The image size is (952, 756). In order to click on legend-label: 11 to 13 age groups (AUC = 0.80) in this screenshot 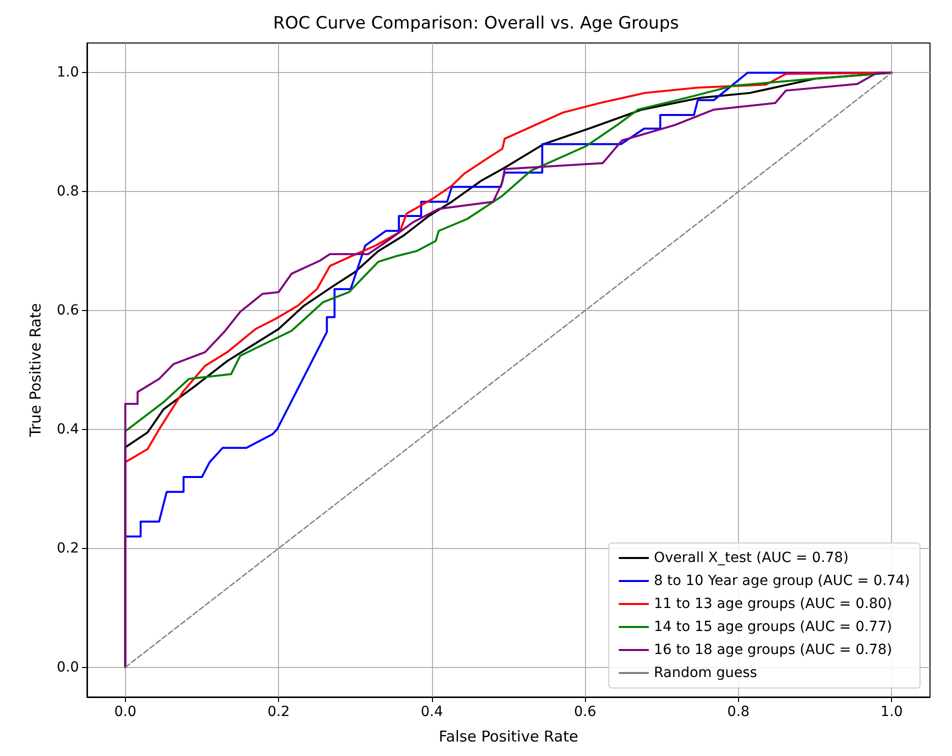, I will do `click(773, 604)`.